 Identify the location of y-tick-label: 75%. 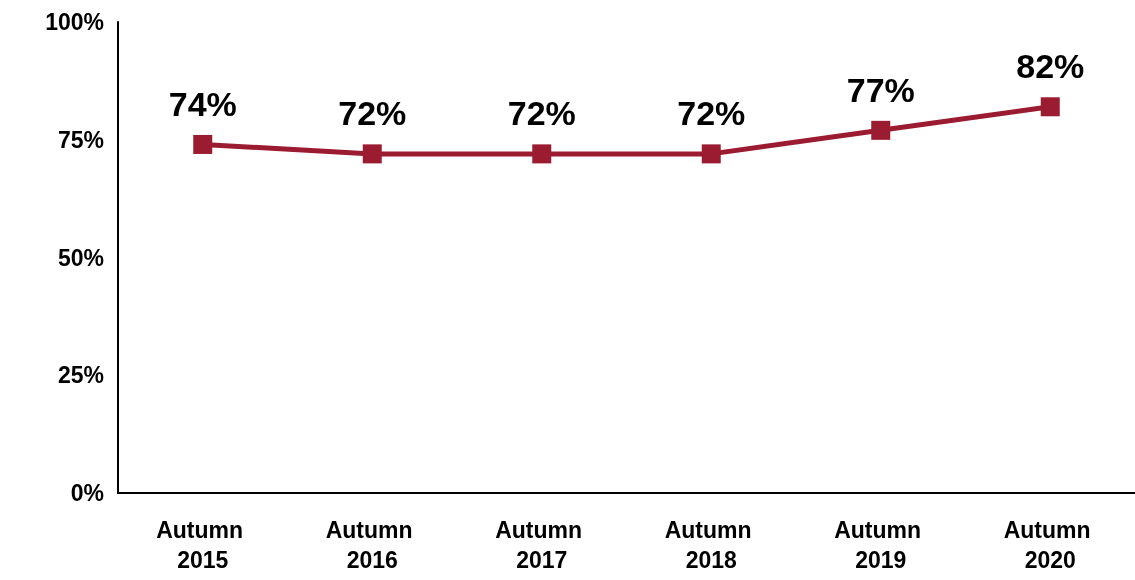
(80, 139).